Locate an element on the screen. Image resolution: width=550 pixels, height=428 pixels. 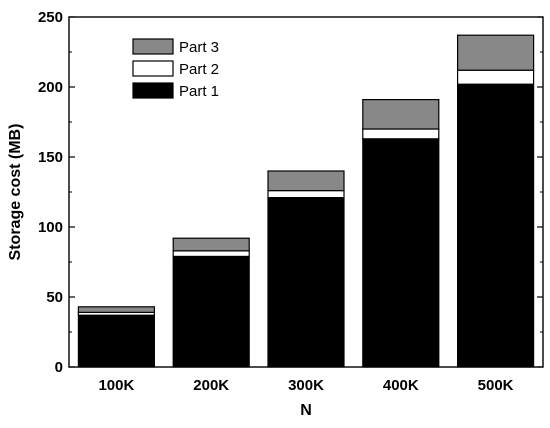
bar-segment-part-3-200k is located at coordinates (211, 244).